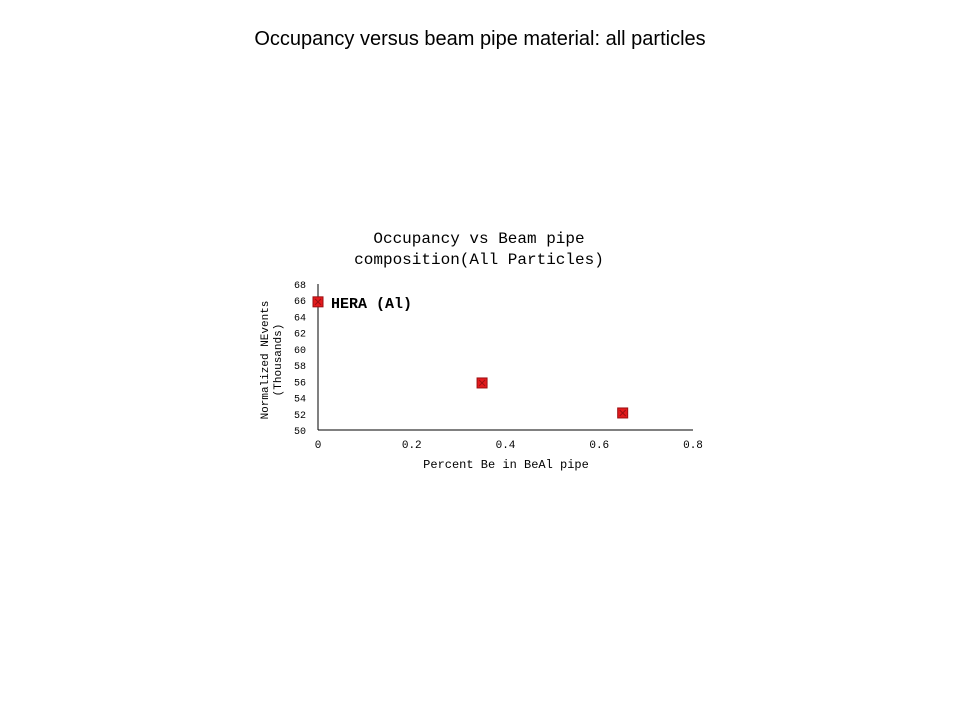 The image size is (960, 720). What do you see at coordinates (300, 351) in the screenshot?
I see `y-tick-label: 60` at bounding box center [300, 351].